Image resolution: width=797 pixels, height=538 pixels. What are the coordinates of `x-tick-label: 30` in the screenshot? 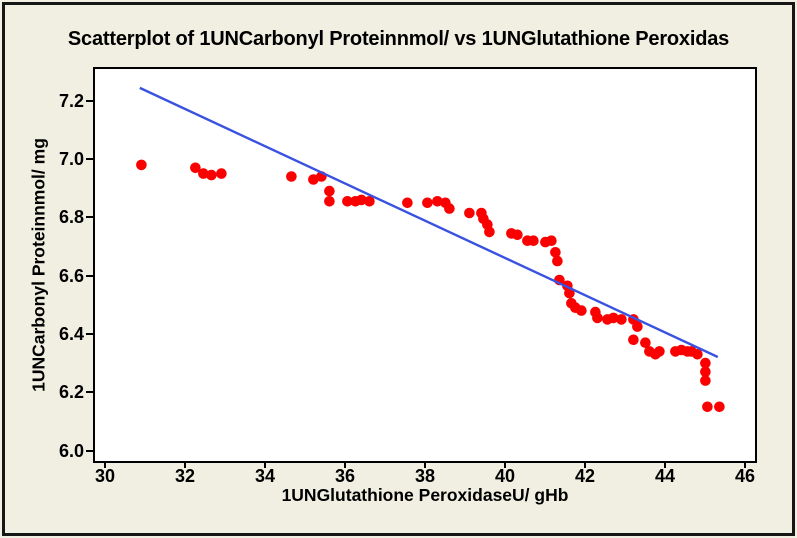 It's located at (105, 476).